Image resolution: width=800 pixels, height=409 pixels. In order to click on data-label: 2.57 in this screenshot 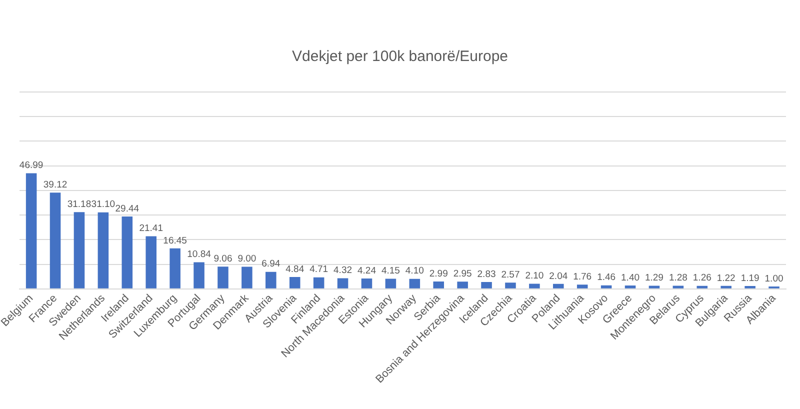, I will do `click(510, 274)`.